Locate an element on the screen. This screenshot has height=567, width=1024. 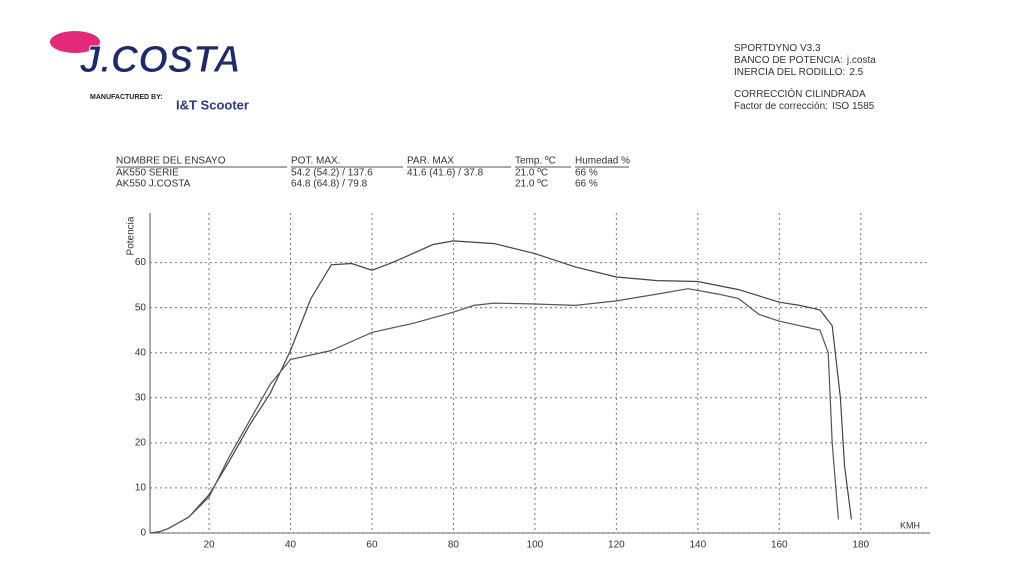
x-tick-label: 80 is located at coordinates (454, 545).